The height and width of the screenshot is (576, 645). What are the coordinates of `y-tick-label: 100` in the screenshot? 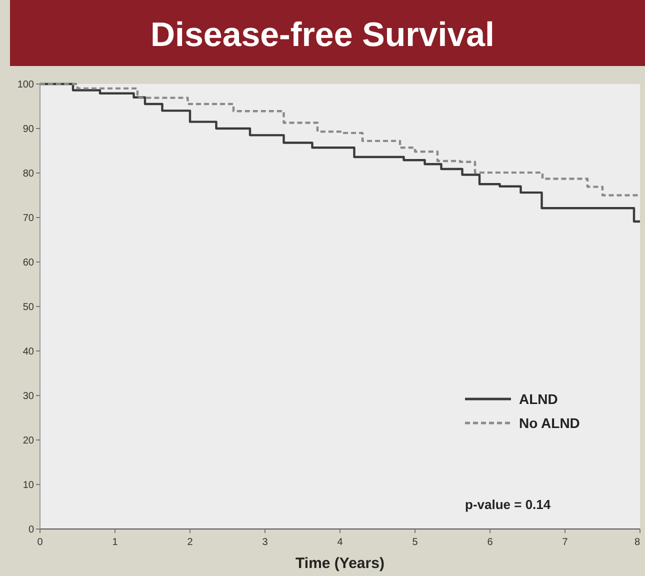 It's located at (25, 85).